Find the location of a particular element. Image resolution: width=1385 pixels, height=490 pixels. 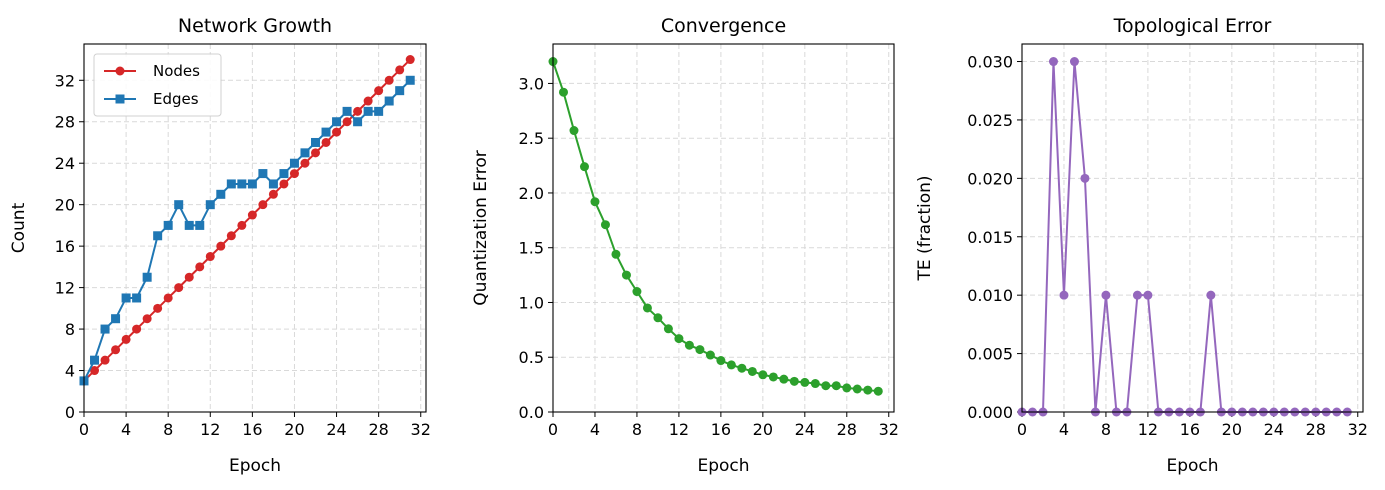

y-tick-label: 0.025 is located at coordinates (990, 120).